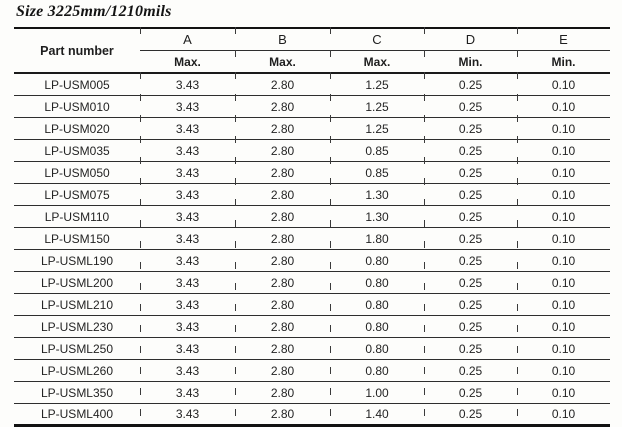 The height and width of the screenshot is (427, 622). Describe the element at coordinates (187, 40) in the screenshot. I see `column-header-a: A` at that location.